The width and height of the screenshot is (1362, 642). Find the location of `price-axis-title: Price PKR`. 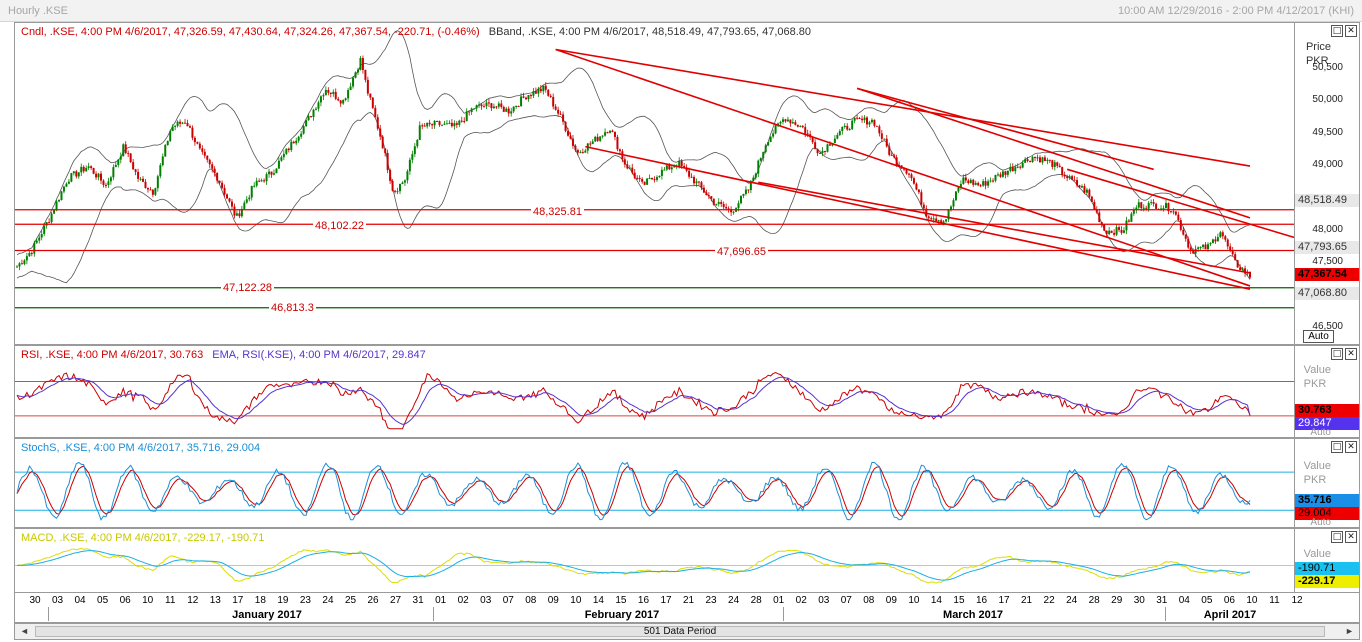

price-axis-title: Price PKR is located at coordinates (1318, 54).